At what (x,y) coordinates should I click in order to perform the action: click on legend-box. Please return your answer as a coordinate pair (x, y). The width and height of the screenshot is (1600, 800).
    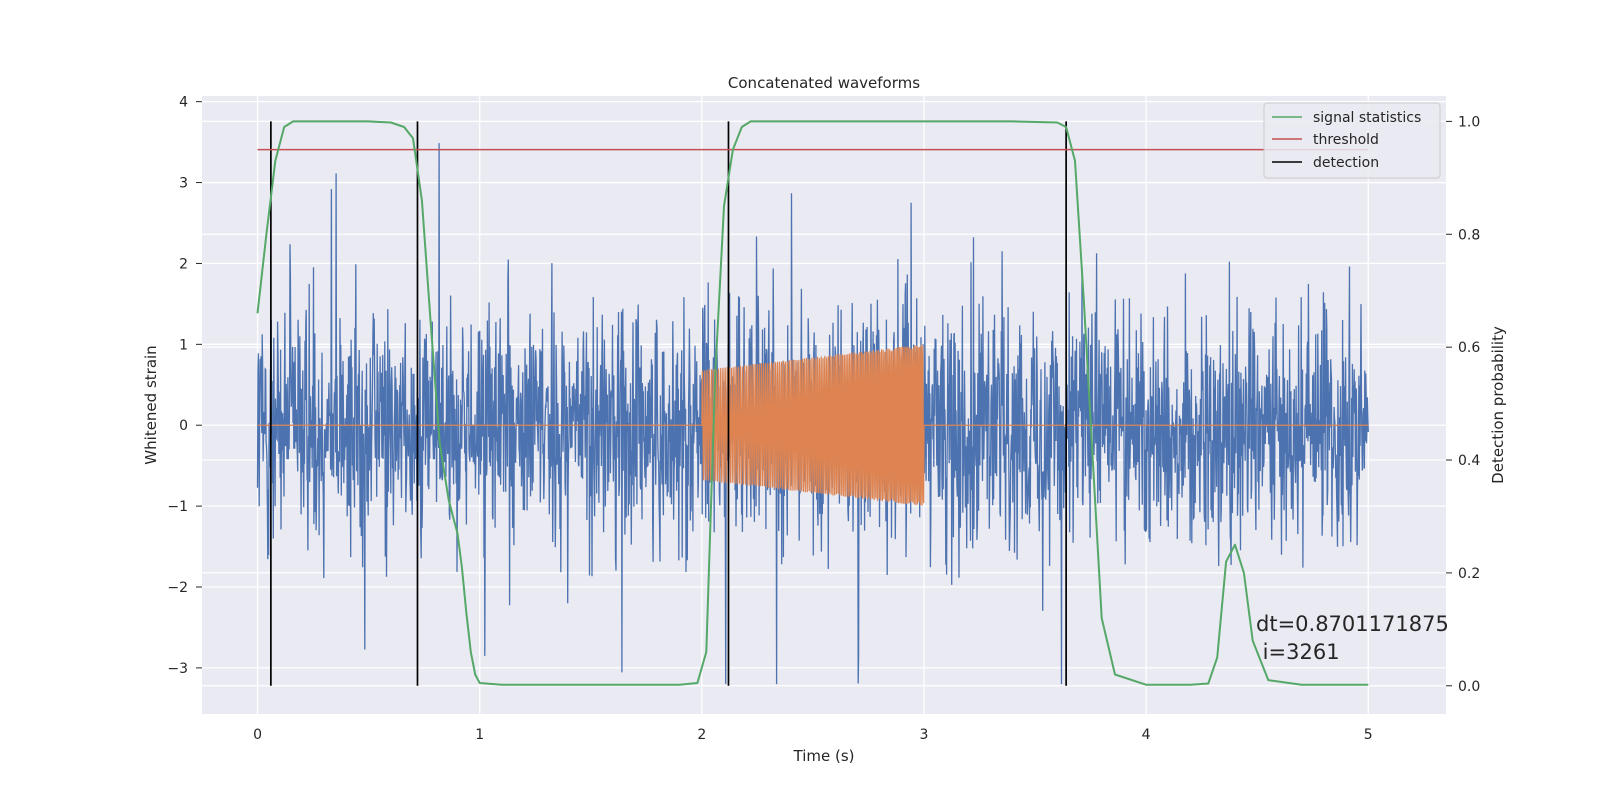
    Looking at the image, I should click on (1352, 140).